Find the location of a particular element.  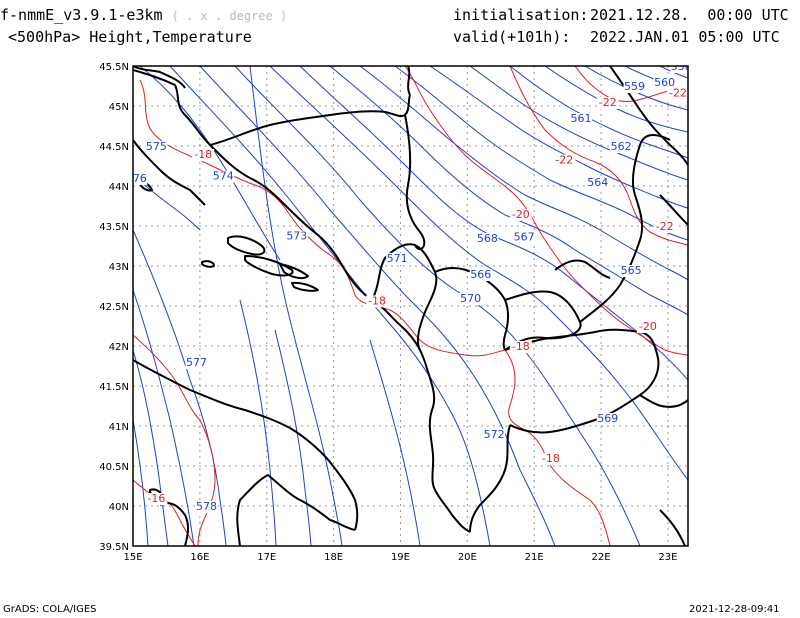

height-contour-label: 564 is located at coordinates (597, 182).